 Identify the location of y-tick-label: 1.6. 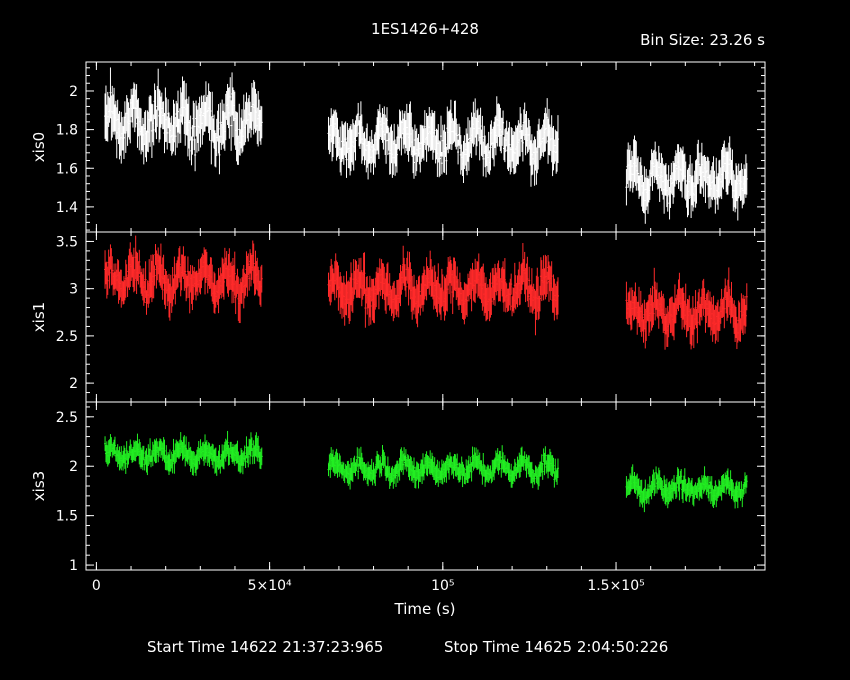
(67, 169).